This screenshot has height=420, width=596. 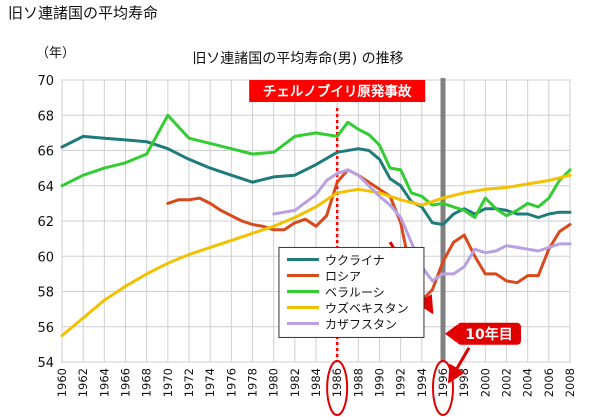 I want to click on x-tick-label: 1978, so click(x=253, y=382).